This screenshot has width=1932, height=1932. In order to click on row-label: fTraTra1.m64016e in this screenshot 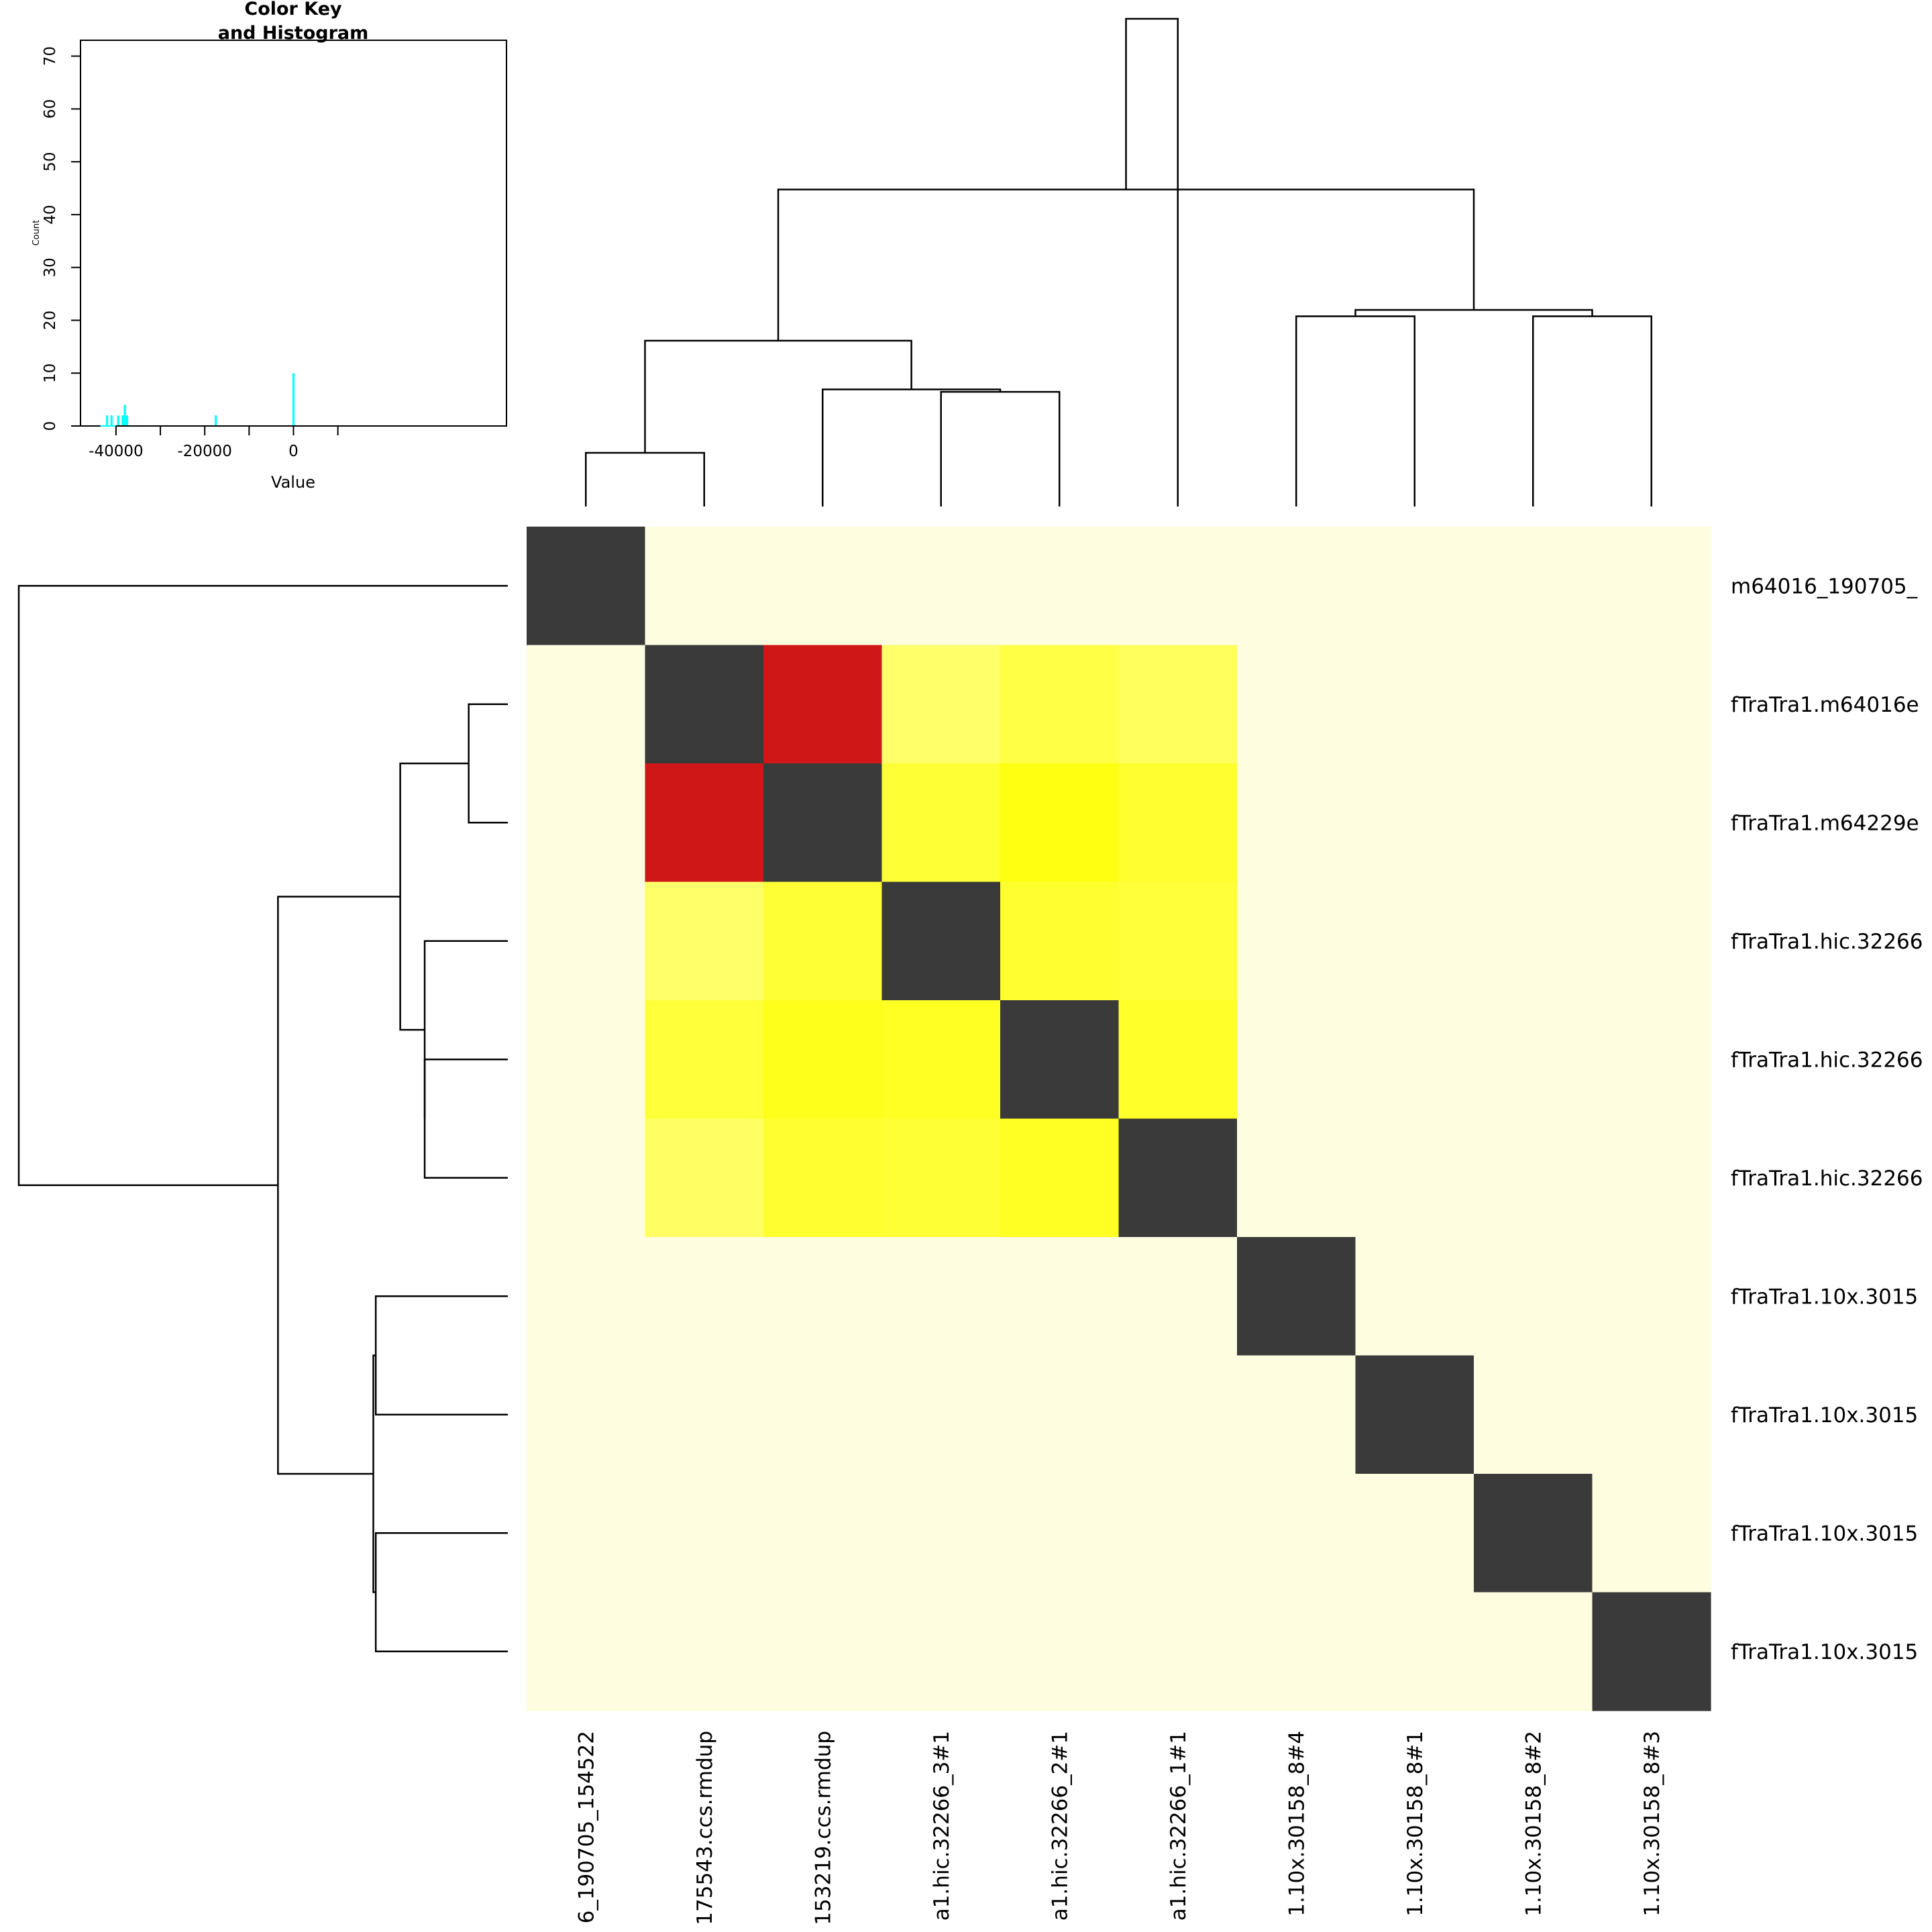, I will do `click(1825, 705)`.